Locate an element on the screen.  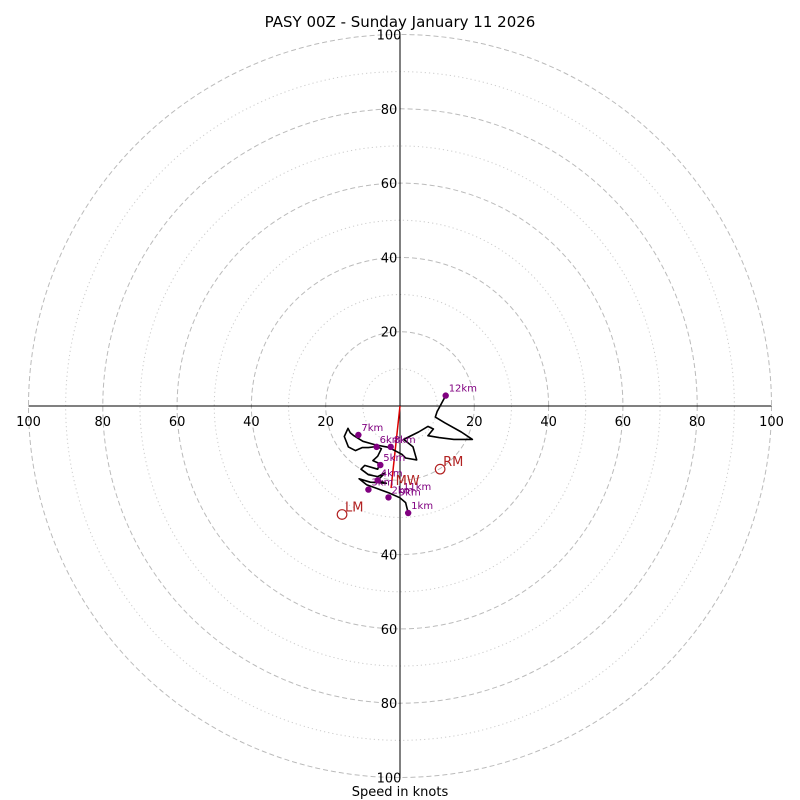
height-marker-label-4: 5km is located at coordinates (394, 458).